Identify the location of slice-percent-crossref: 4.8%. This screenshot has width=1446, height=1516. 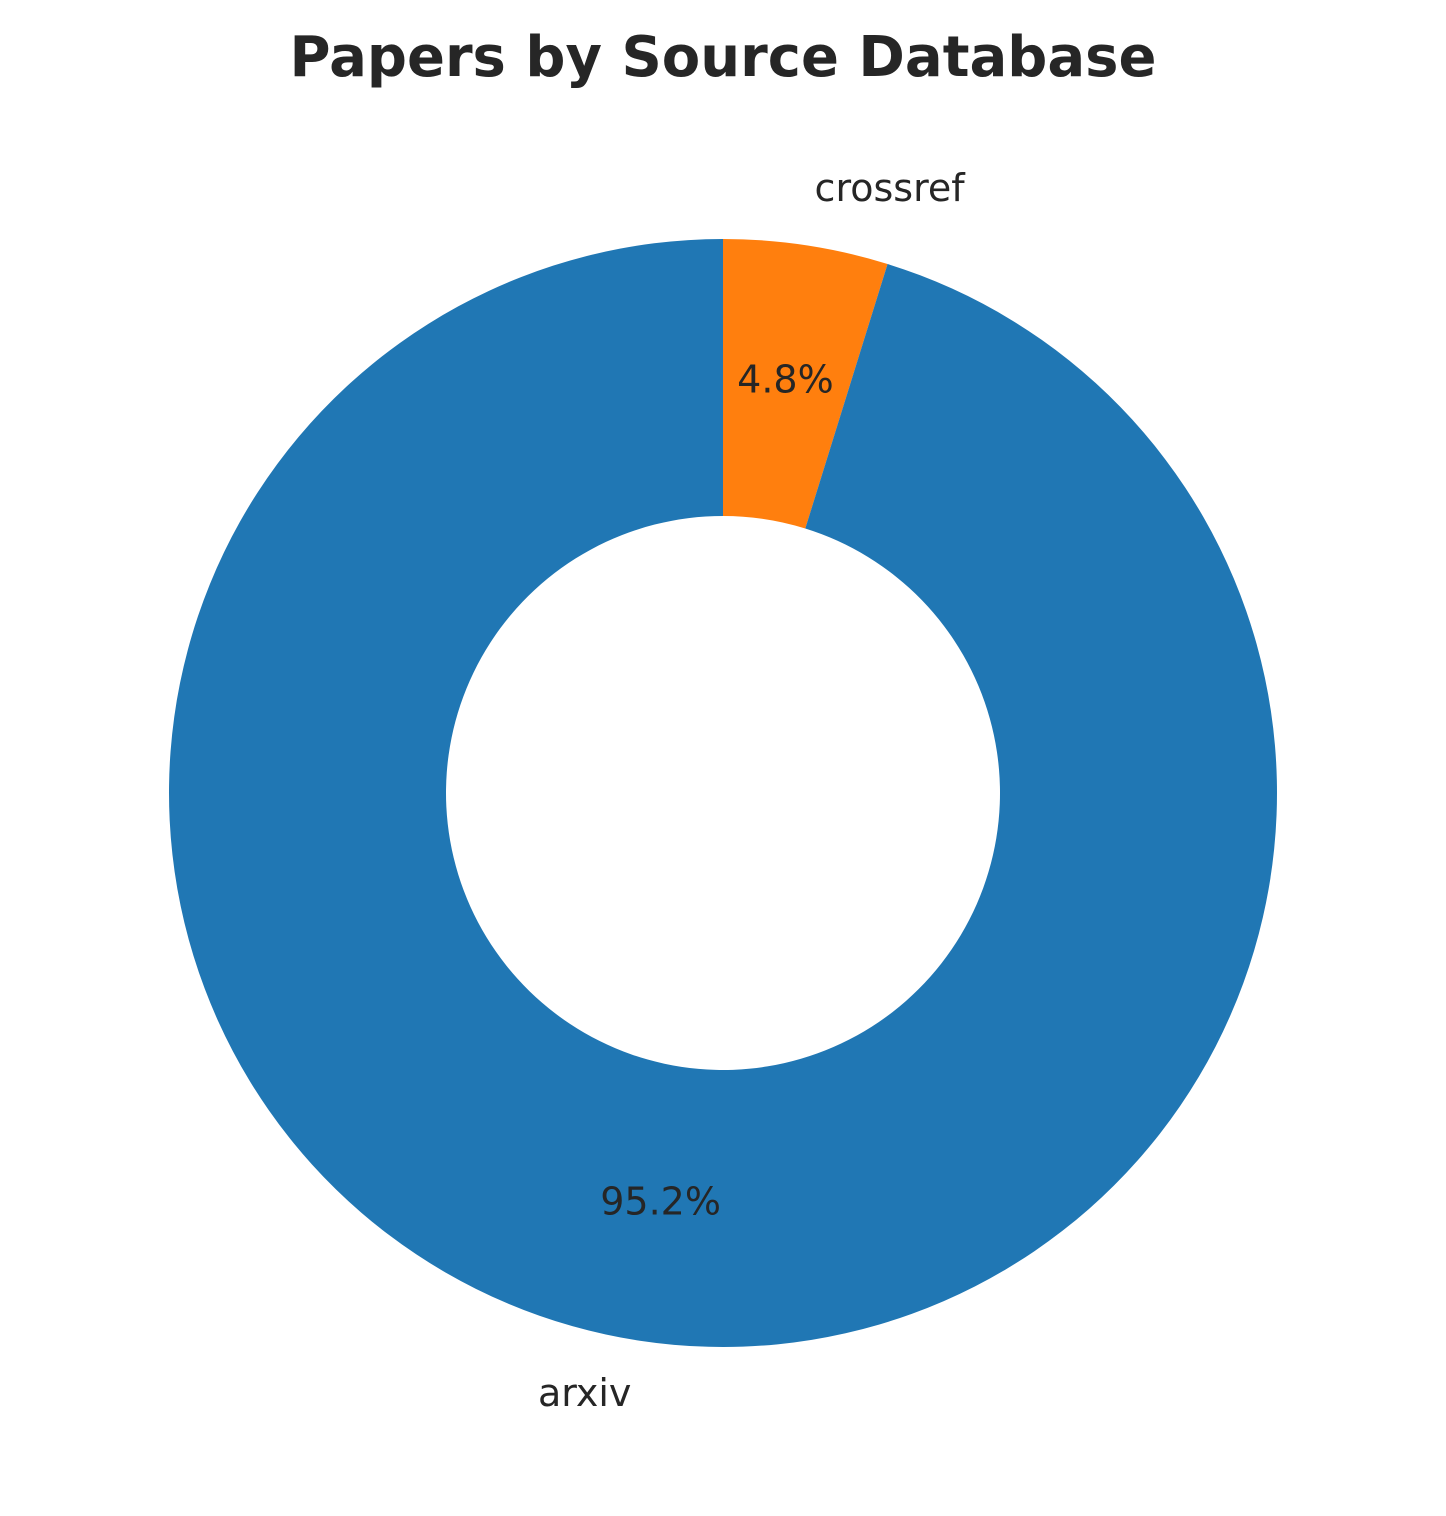
(785, 380).